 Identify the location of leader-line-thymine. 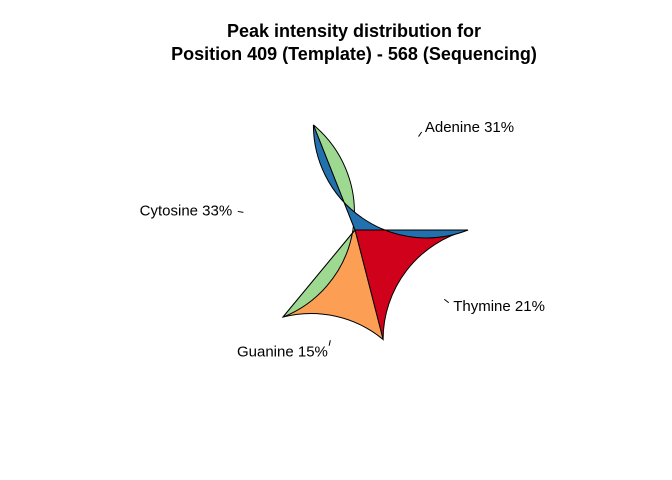
(446, 301).